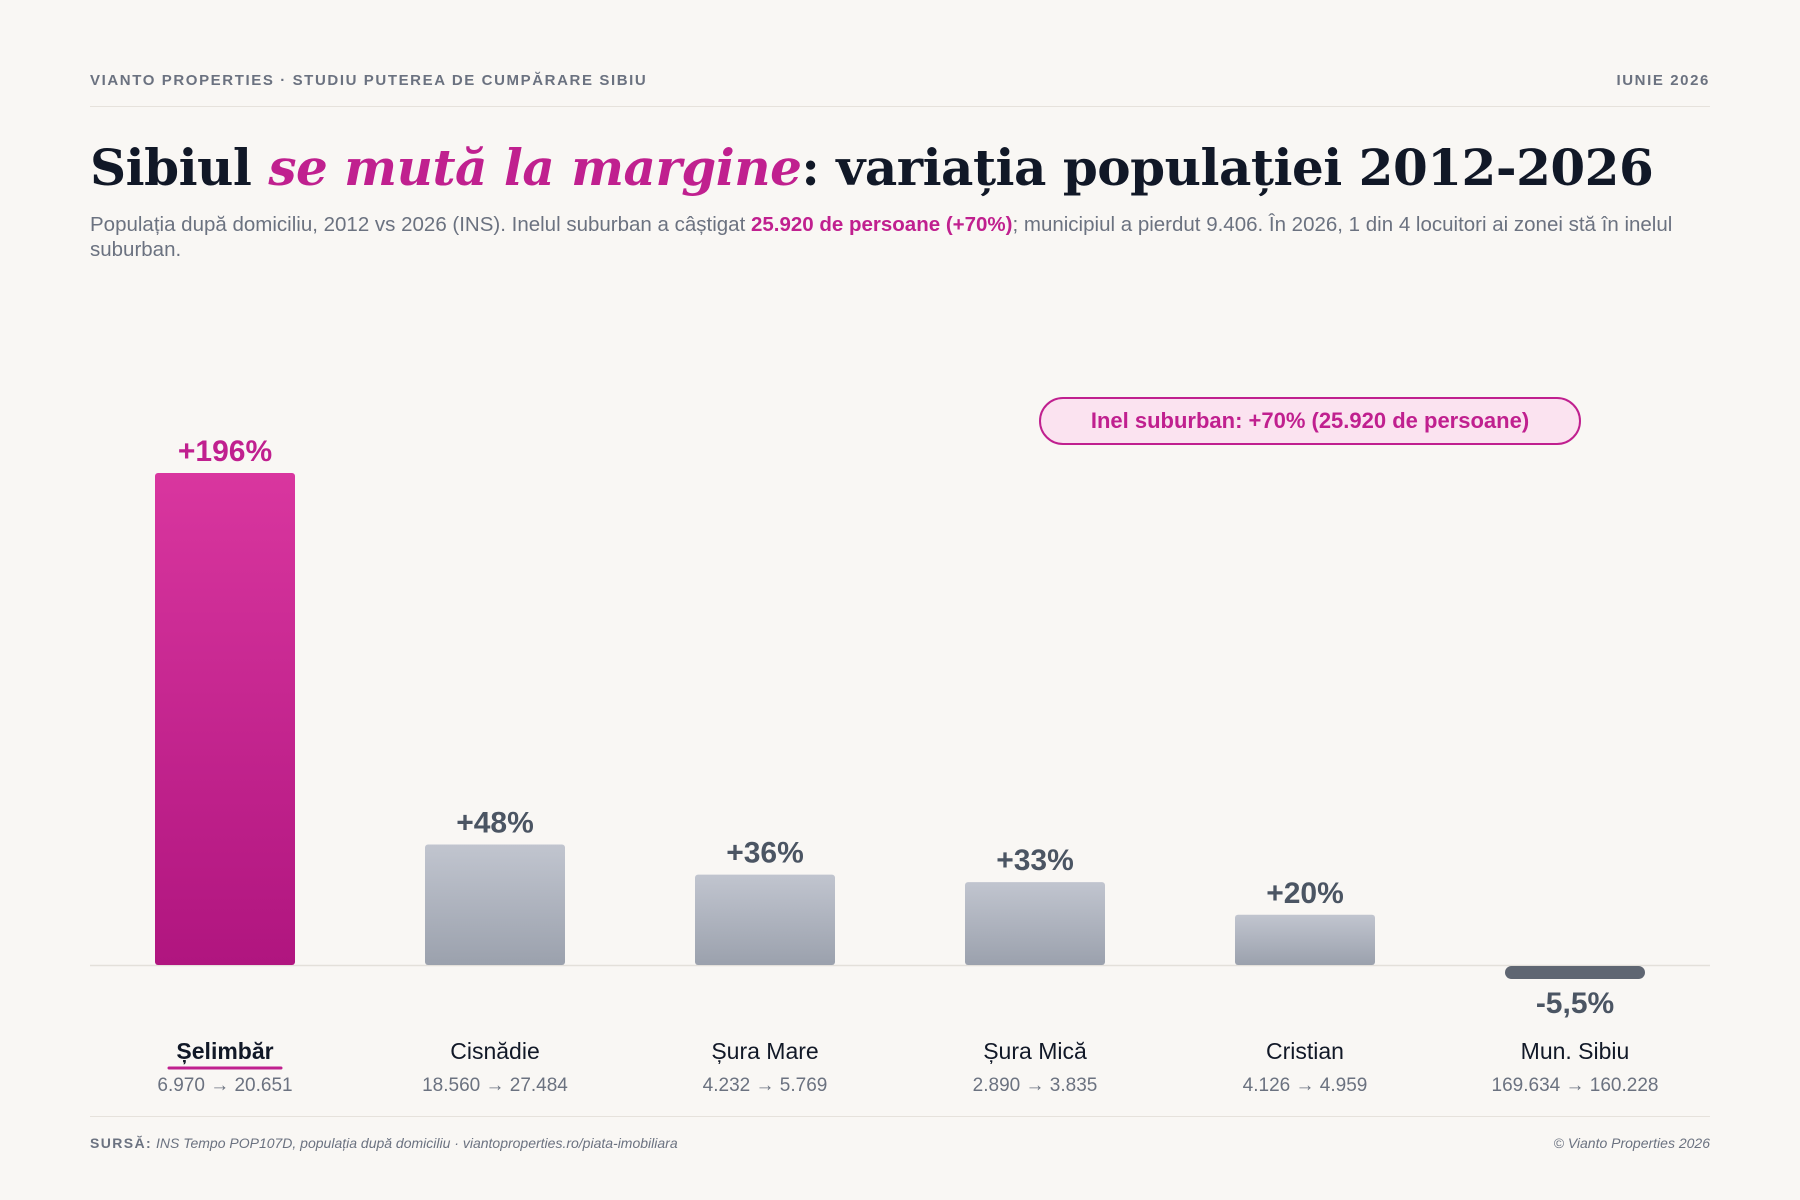  Describe the element at coordinates (765, 1085) in the screenshot. I see `population-change-sura-mare: 4.232 → 5.769` at that location.